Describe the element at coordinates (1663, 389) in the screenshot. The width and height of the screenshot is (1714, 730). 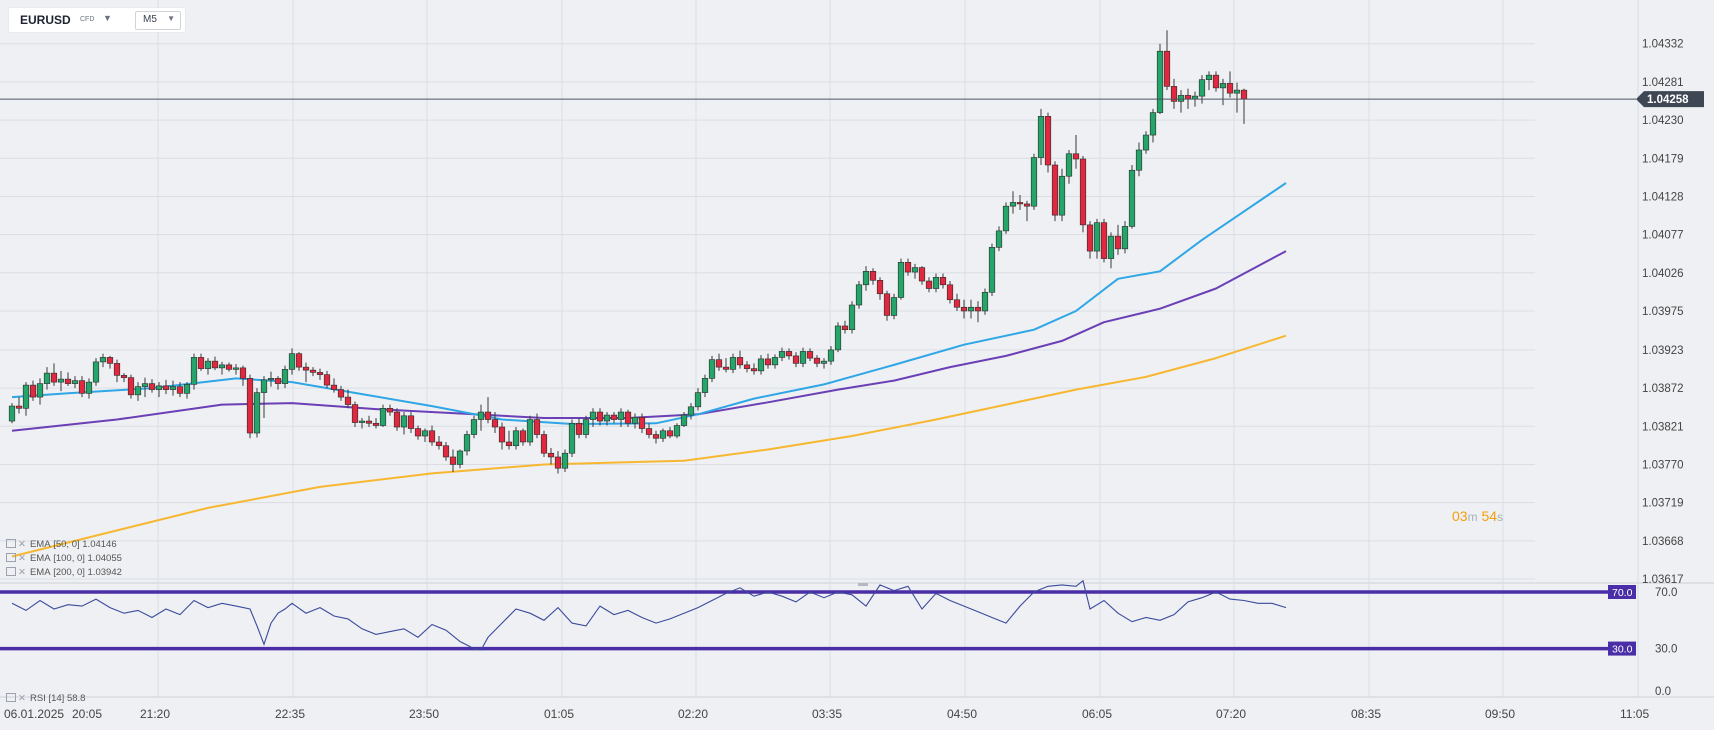
I see `price-axis-label: 1.03872` at that location.